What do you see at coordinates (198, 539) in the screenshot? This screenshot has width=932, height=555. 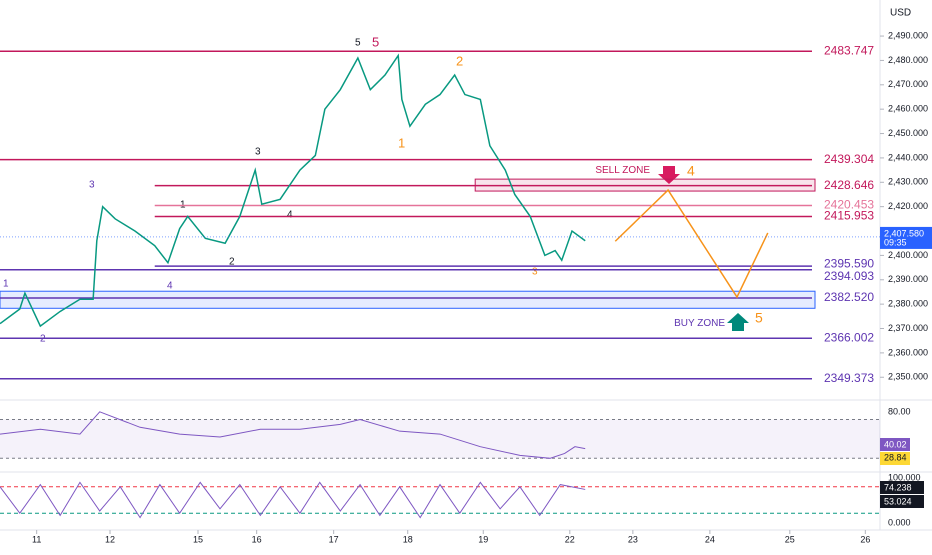 I see `x-tick-label: 15` at bounding box center [198, 539].